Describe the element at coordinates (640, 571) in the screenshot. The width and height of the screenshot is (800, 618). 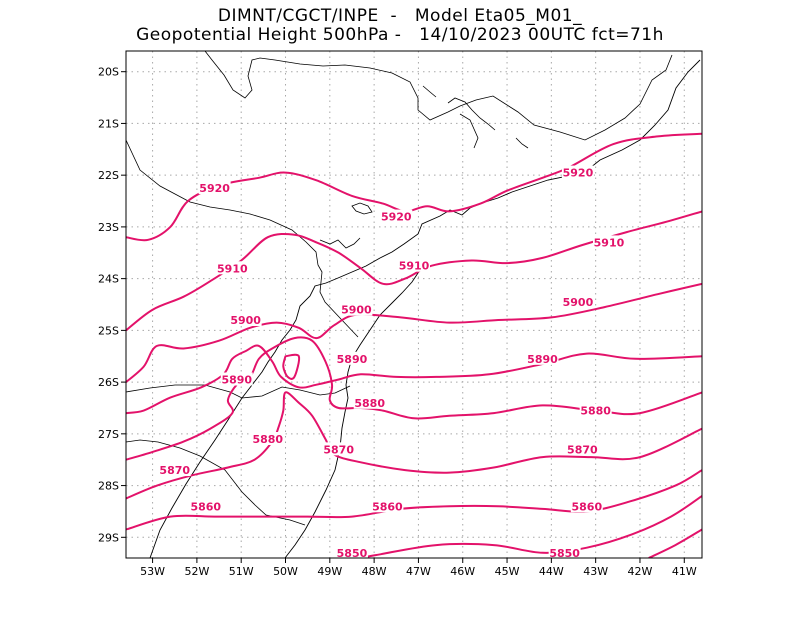
I see `lon-tick-label: 42W` at that location.